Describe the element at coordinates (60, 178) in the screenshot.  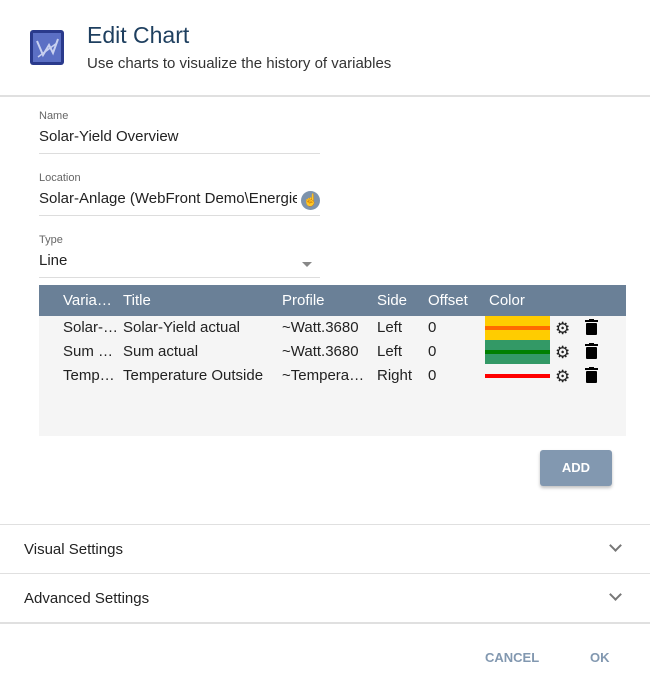
I see `location-label: Location` at that location.